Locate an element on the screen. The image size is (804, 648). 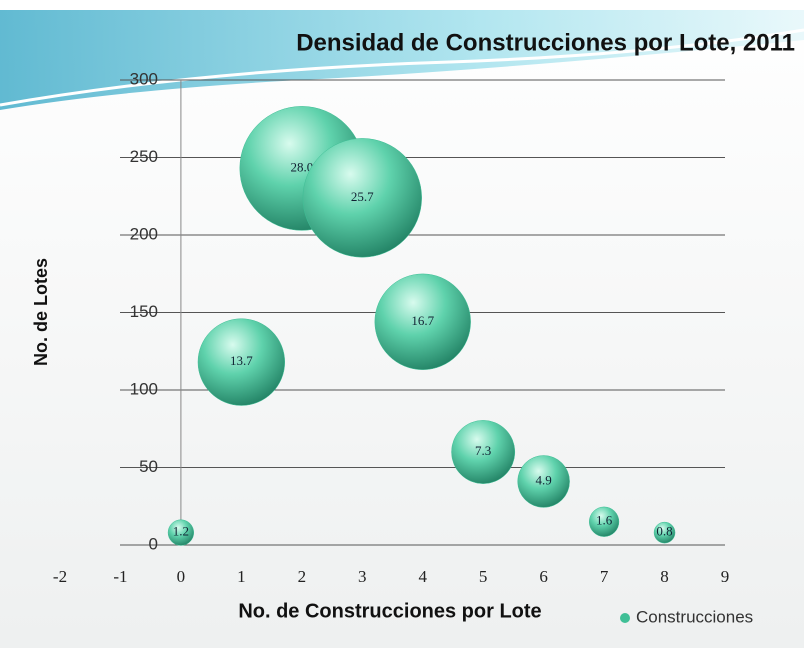
x-tick-label: 9 is located at coordinates (725, 576).